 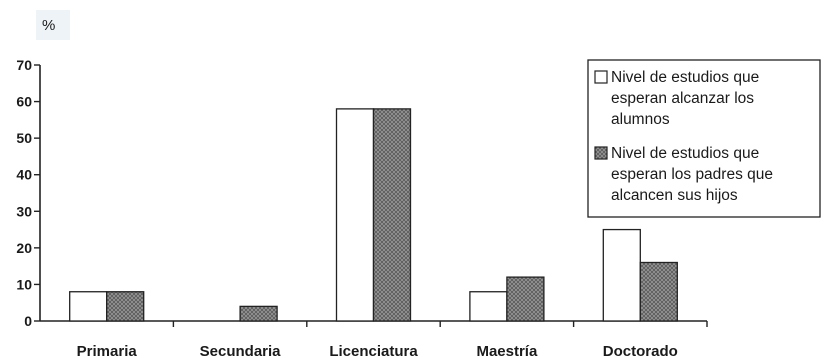 I want to click on bar-parents-licenciatura, so click(x=392, y=215).